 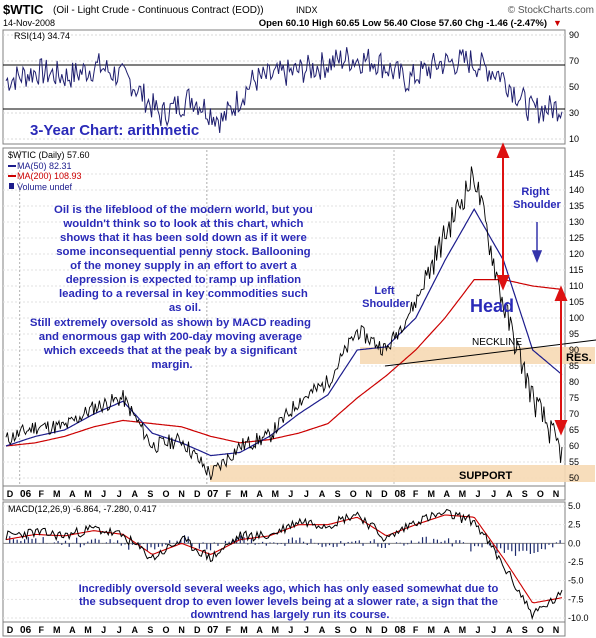 I want to click on macd-ticks: 5.0 2.5 0.0 -2.5 -5.0 -7.5 -10.0, so click(x=578, y=562).